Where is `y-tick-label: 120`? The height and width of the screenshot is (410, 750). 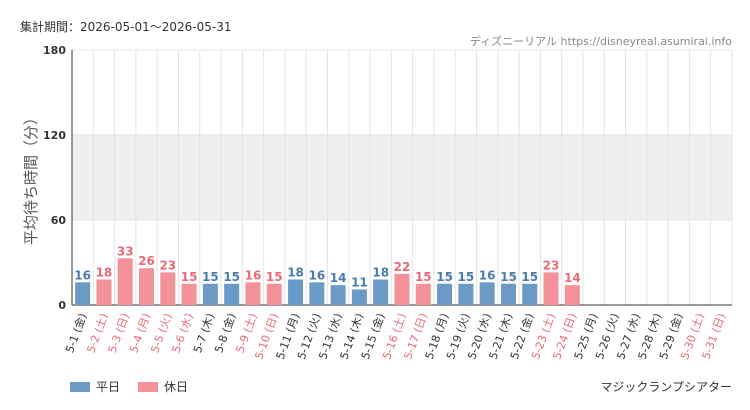
y-tick-label: 120 is located at coordinates (54, 135).